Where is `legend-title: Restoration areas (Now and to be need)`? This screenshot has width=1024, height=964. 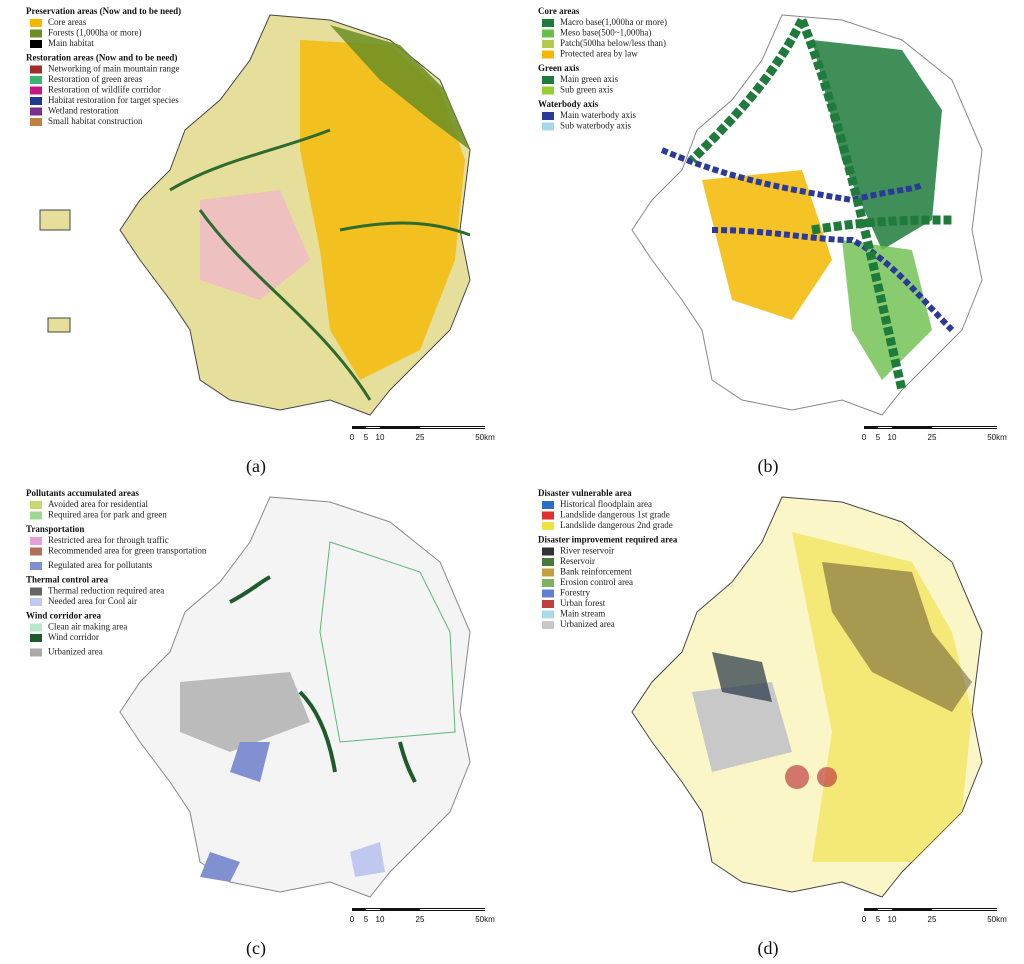 legend-title: Restoration areas (Now and to be need) is located at coordinates (101, 58).